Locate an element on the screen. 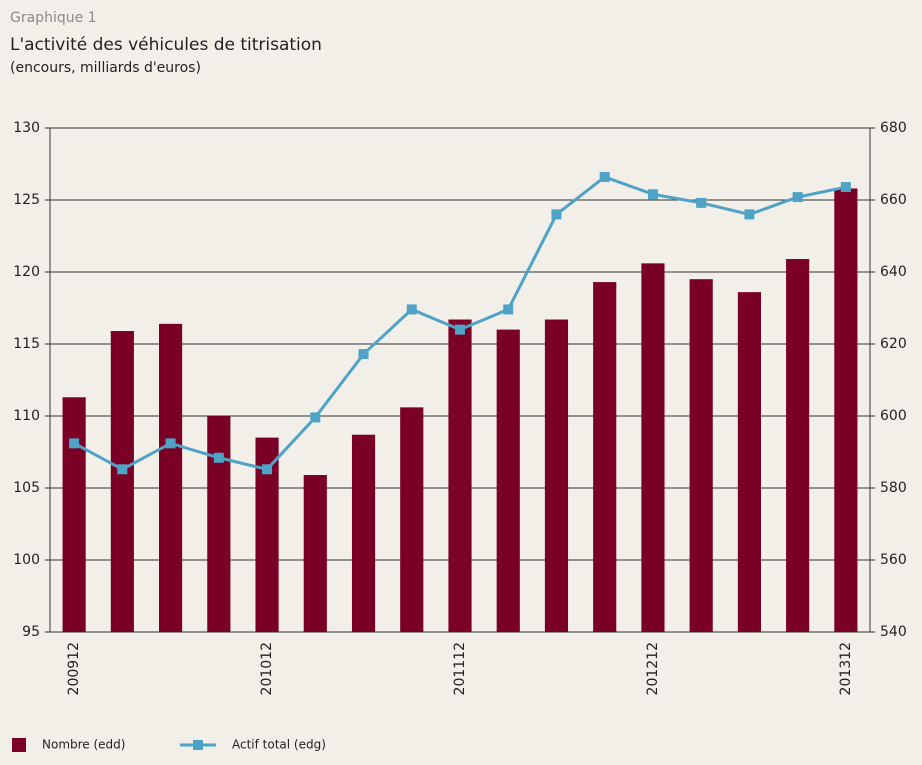 The height and width of the screenshot is (765, 922). y2-tick-label: 680 is located at coordinates (893, 128).